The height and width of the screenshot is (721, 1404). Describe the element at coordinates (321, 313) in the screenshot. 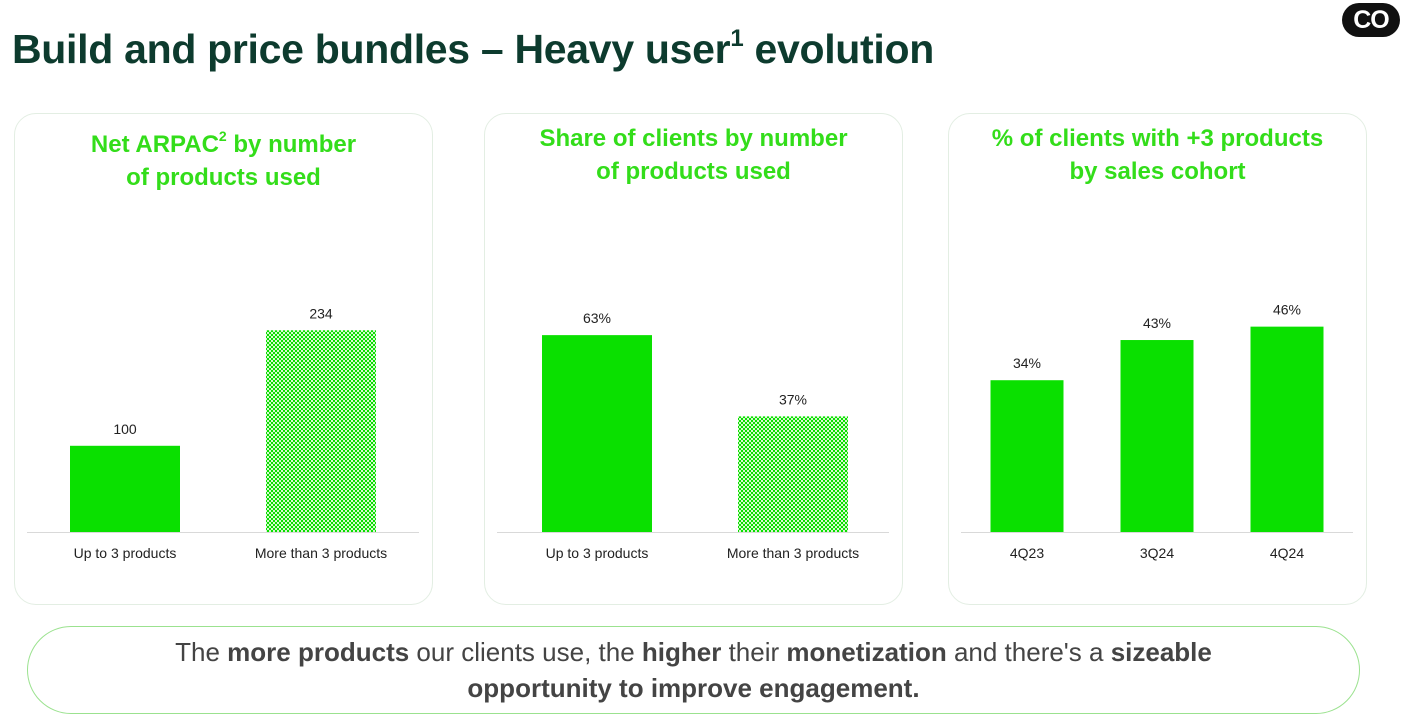

I see `data-label: 234` at that location.